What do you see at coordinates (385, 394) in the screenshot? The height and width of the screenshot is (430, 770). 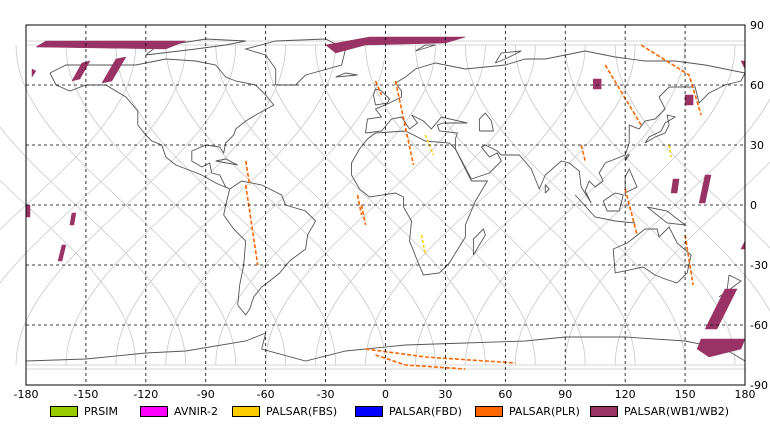 I see `lon-tick-label: 0` at bounding box center [385, 394].